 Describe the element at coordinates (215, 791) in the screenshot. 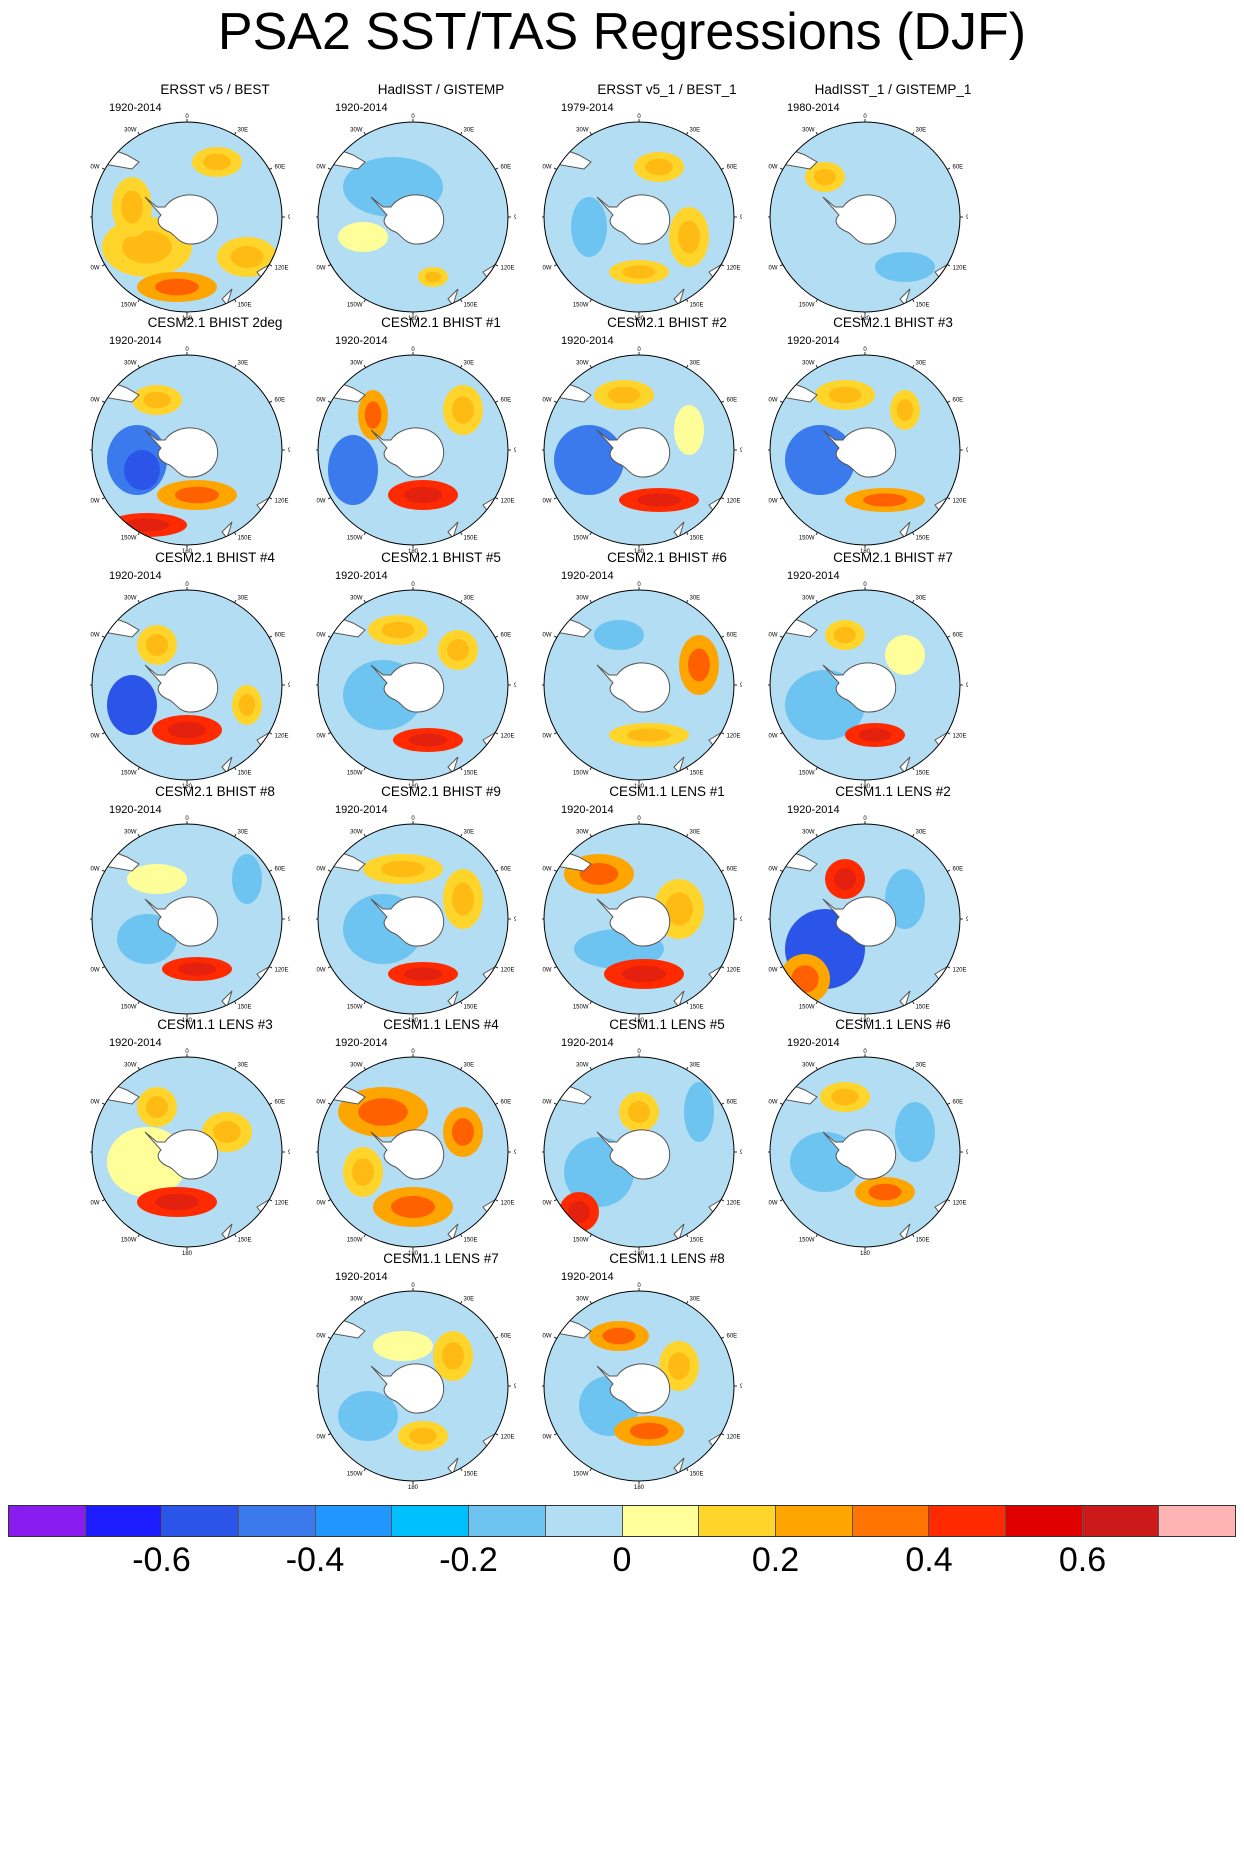

I see `panel-title: CESM2.1 BHIST #8` at that location.